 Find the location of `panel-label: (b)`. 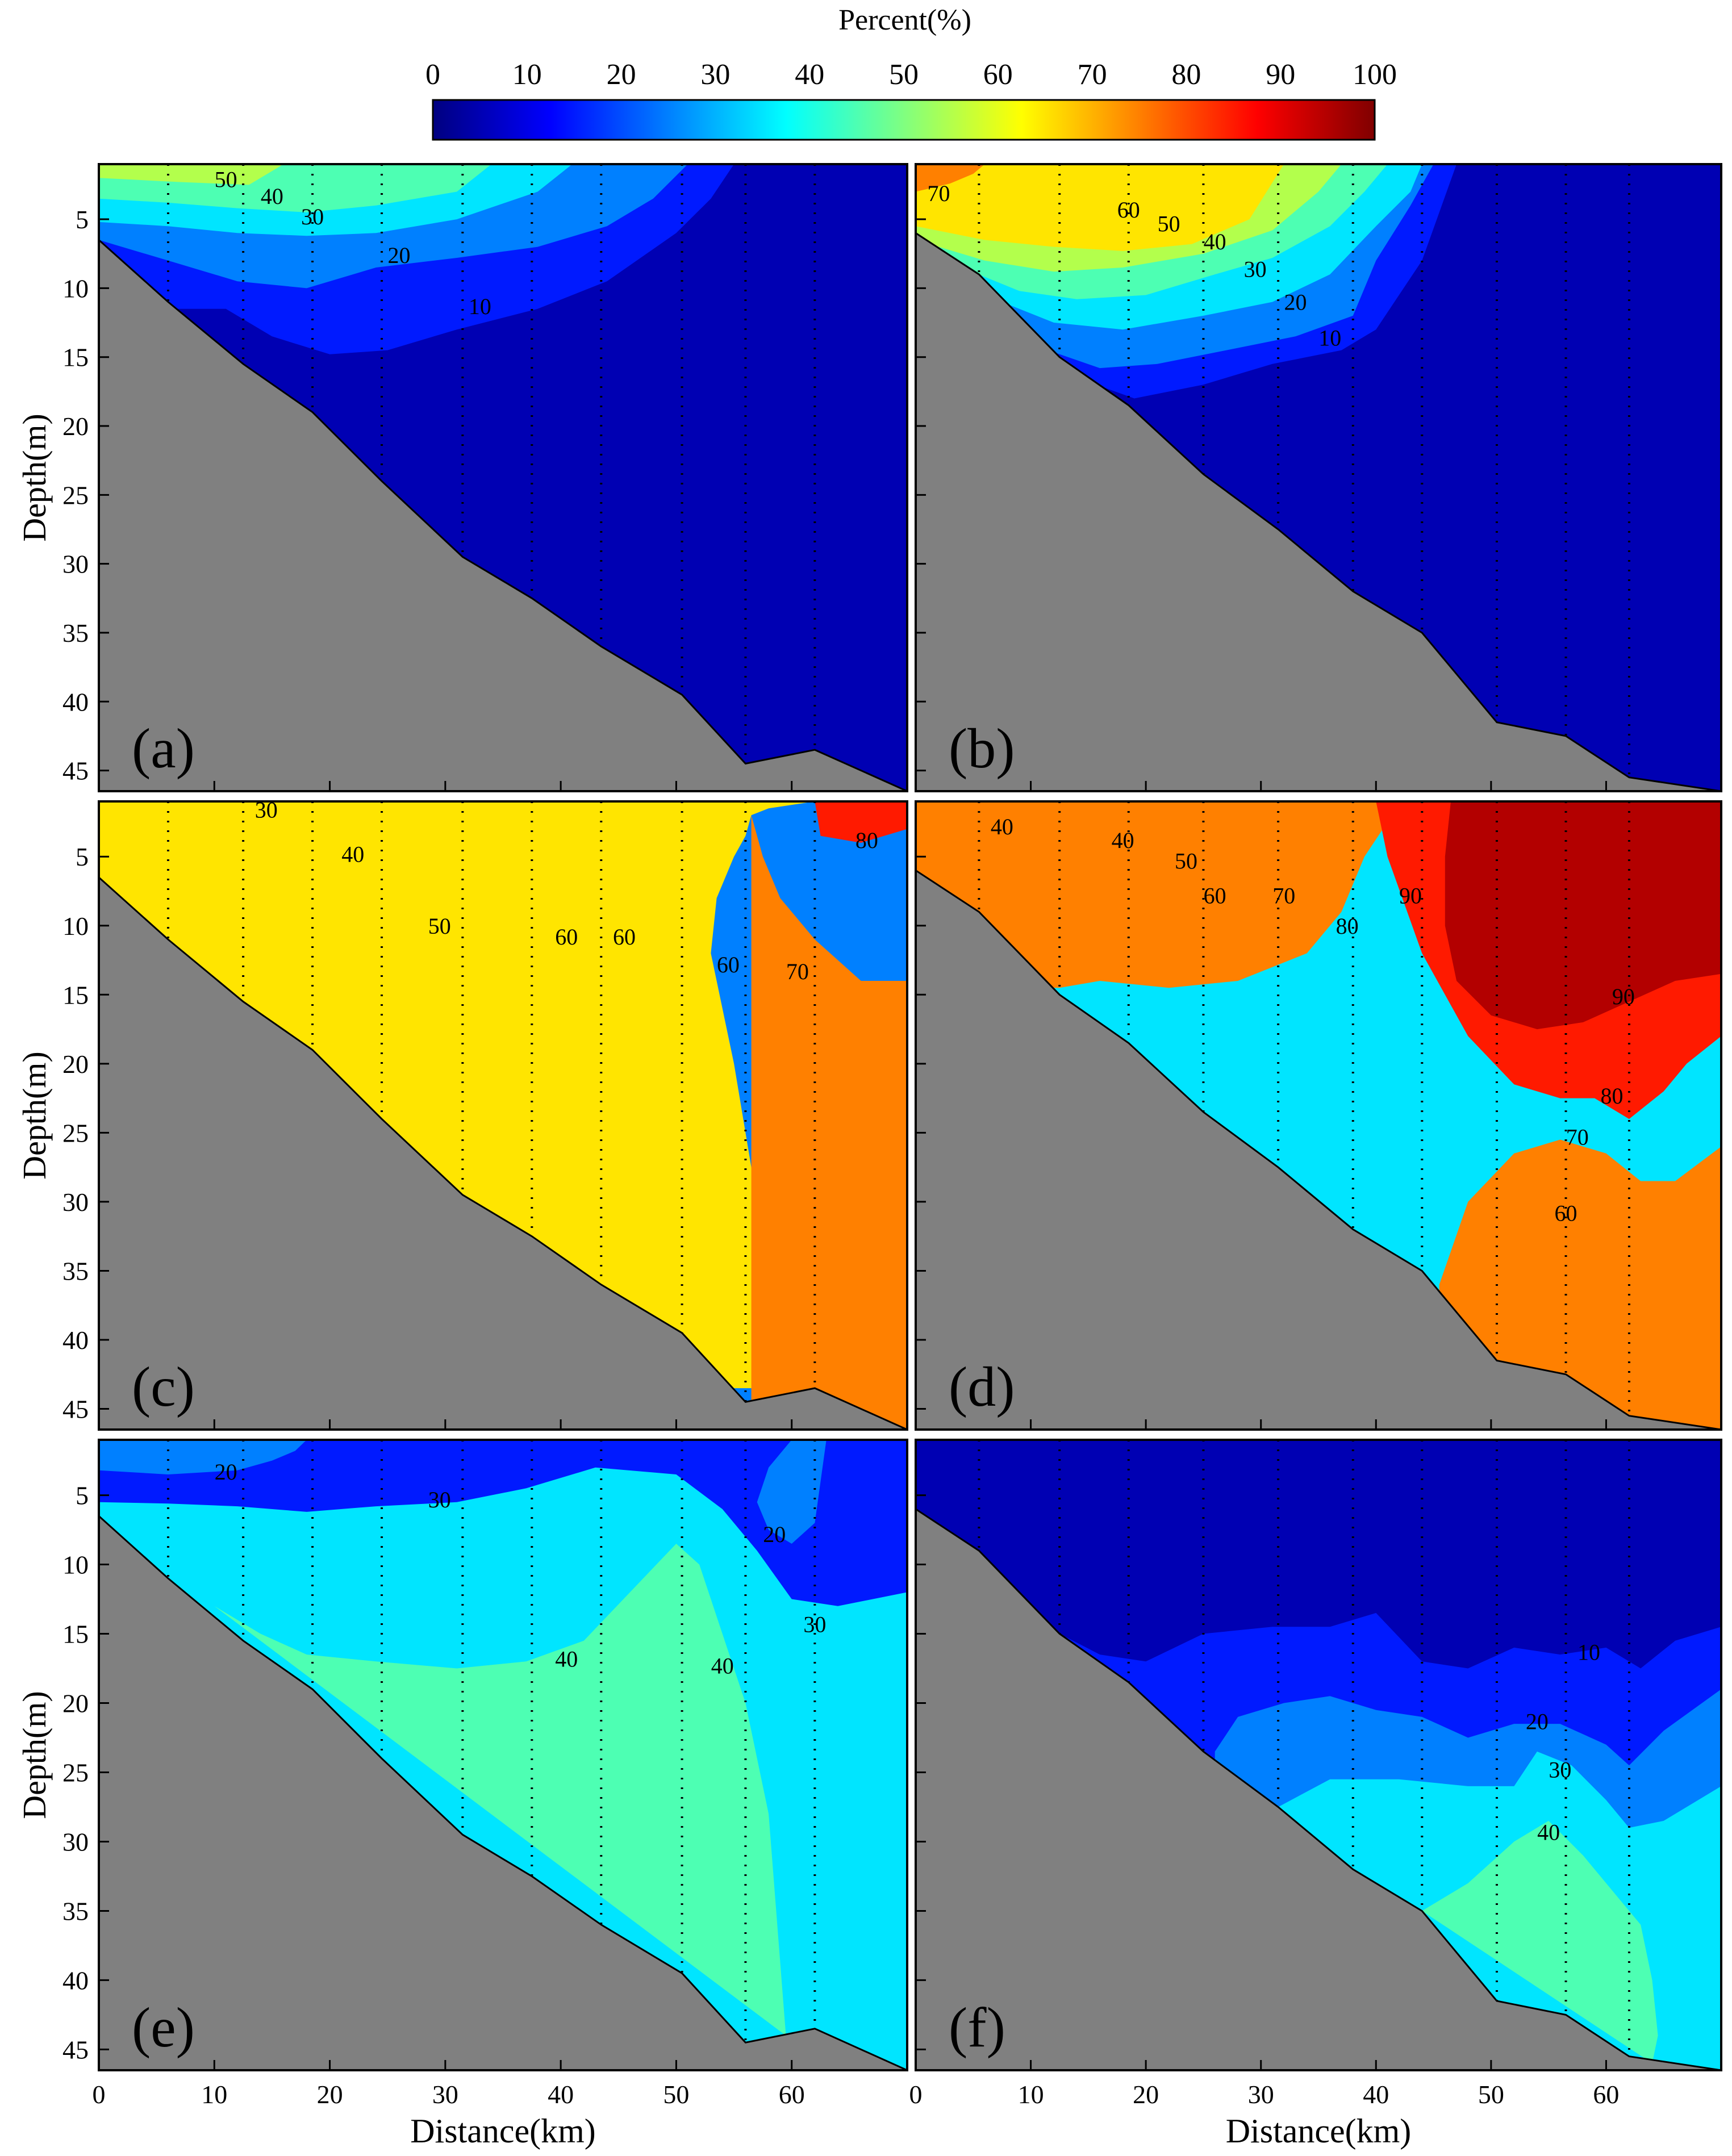

panel-label: (b) is located at coordinates (982, 748).